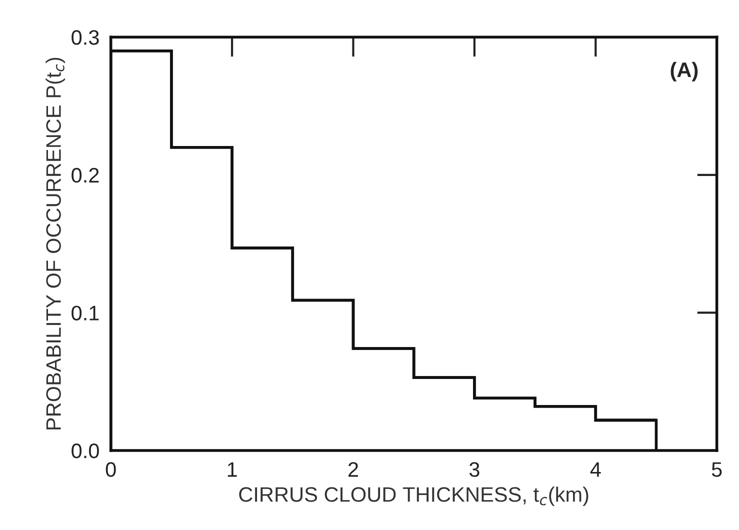  I want to click on x-tick-label: 1, so click(232, 469).